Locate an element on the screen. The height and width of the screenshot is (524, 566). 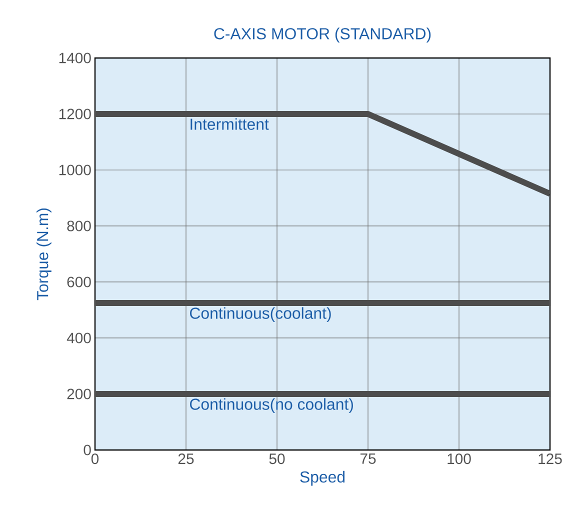
x-tick-label: 25 is located at coordinates (186, 459).